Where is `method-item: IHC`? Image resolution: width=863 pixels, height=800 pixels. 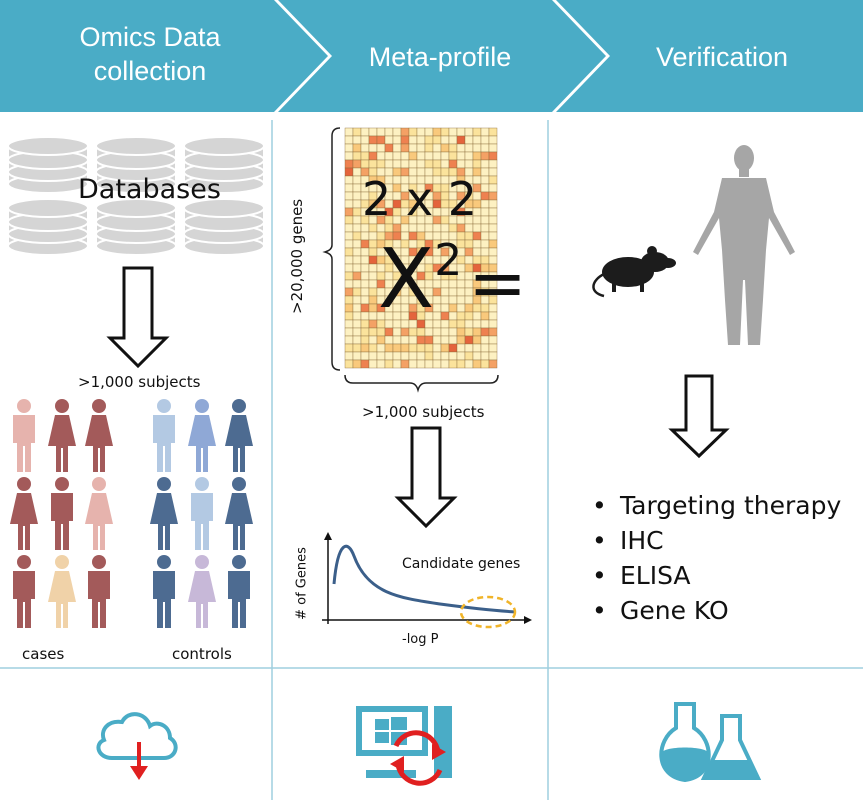 method-item: IHC is located at coordinates (716, 540).